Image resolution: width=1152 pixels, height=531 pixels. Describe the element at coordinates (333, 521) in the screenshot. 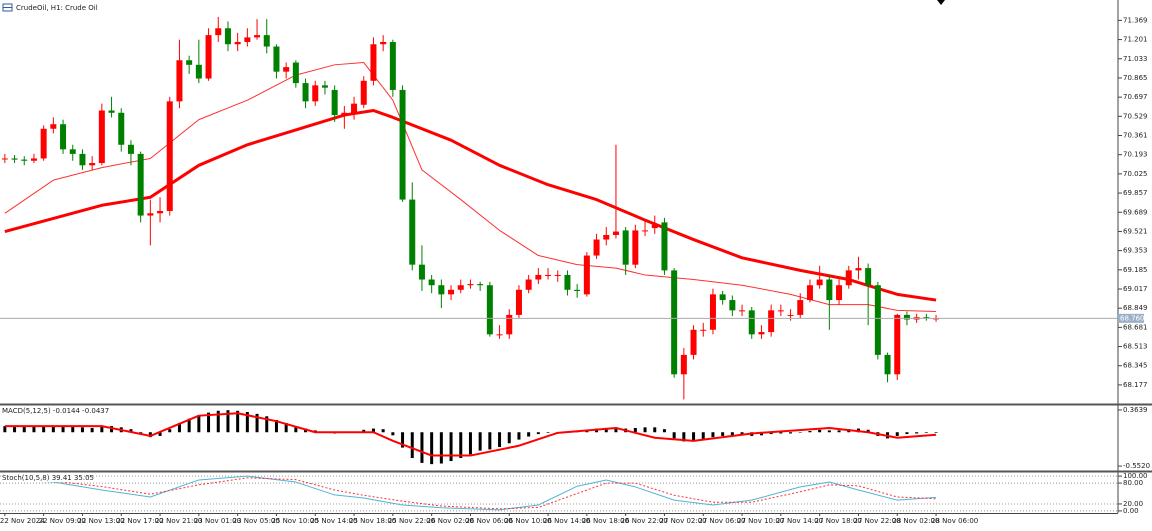

I see `x-tick-label: 25 Nov 14:00` at that location.